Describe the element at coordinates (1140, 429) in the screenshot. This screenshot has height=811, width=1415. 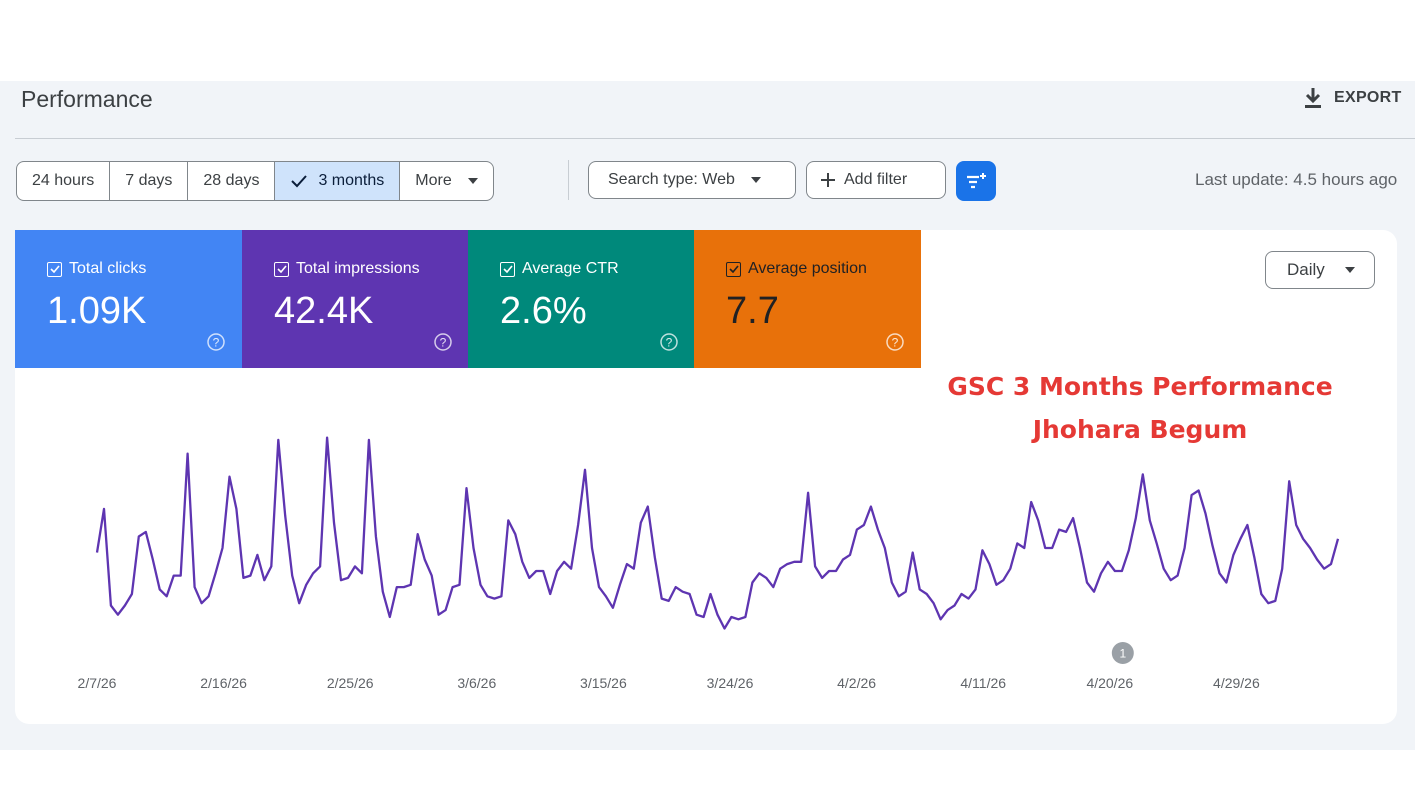
I see `annotation-line-2: Jhohara Begum` at that location.